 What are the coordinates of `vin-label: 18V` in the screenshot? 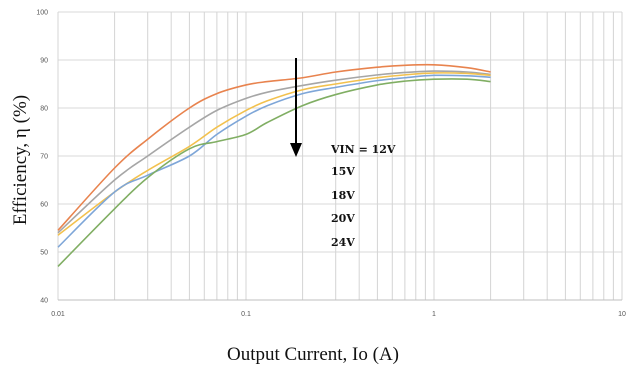 It's located at (343, 195).